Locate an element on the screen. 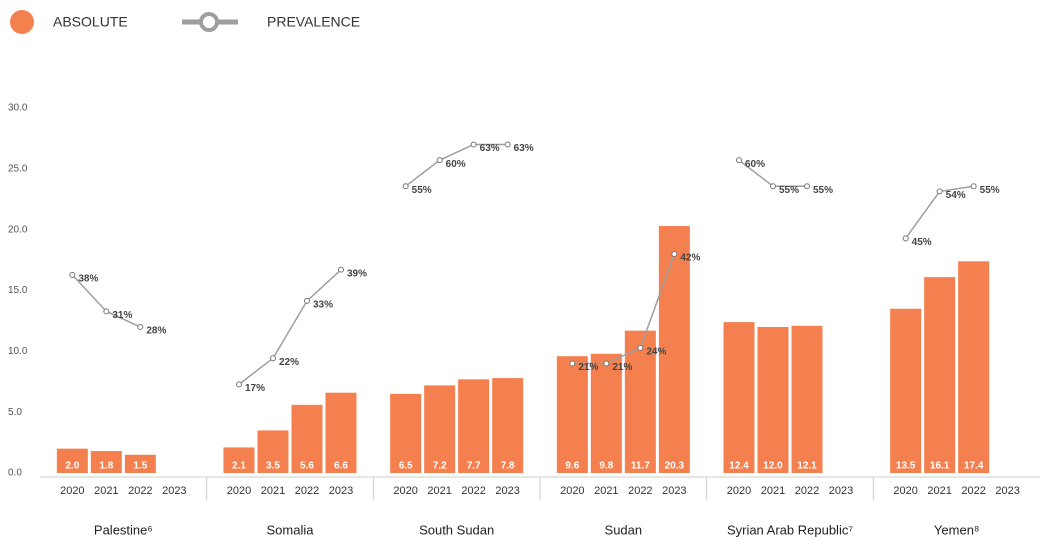 This screenshot has height=540, width=1048. line-label: 31% is located at coordinates (122, 315).